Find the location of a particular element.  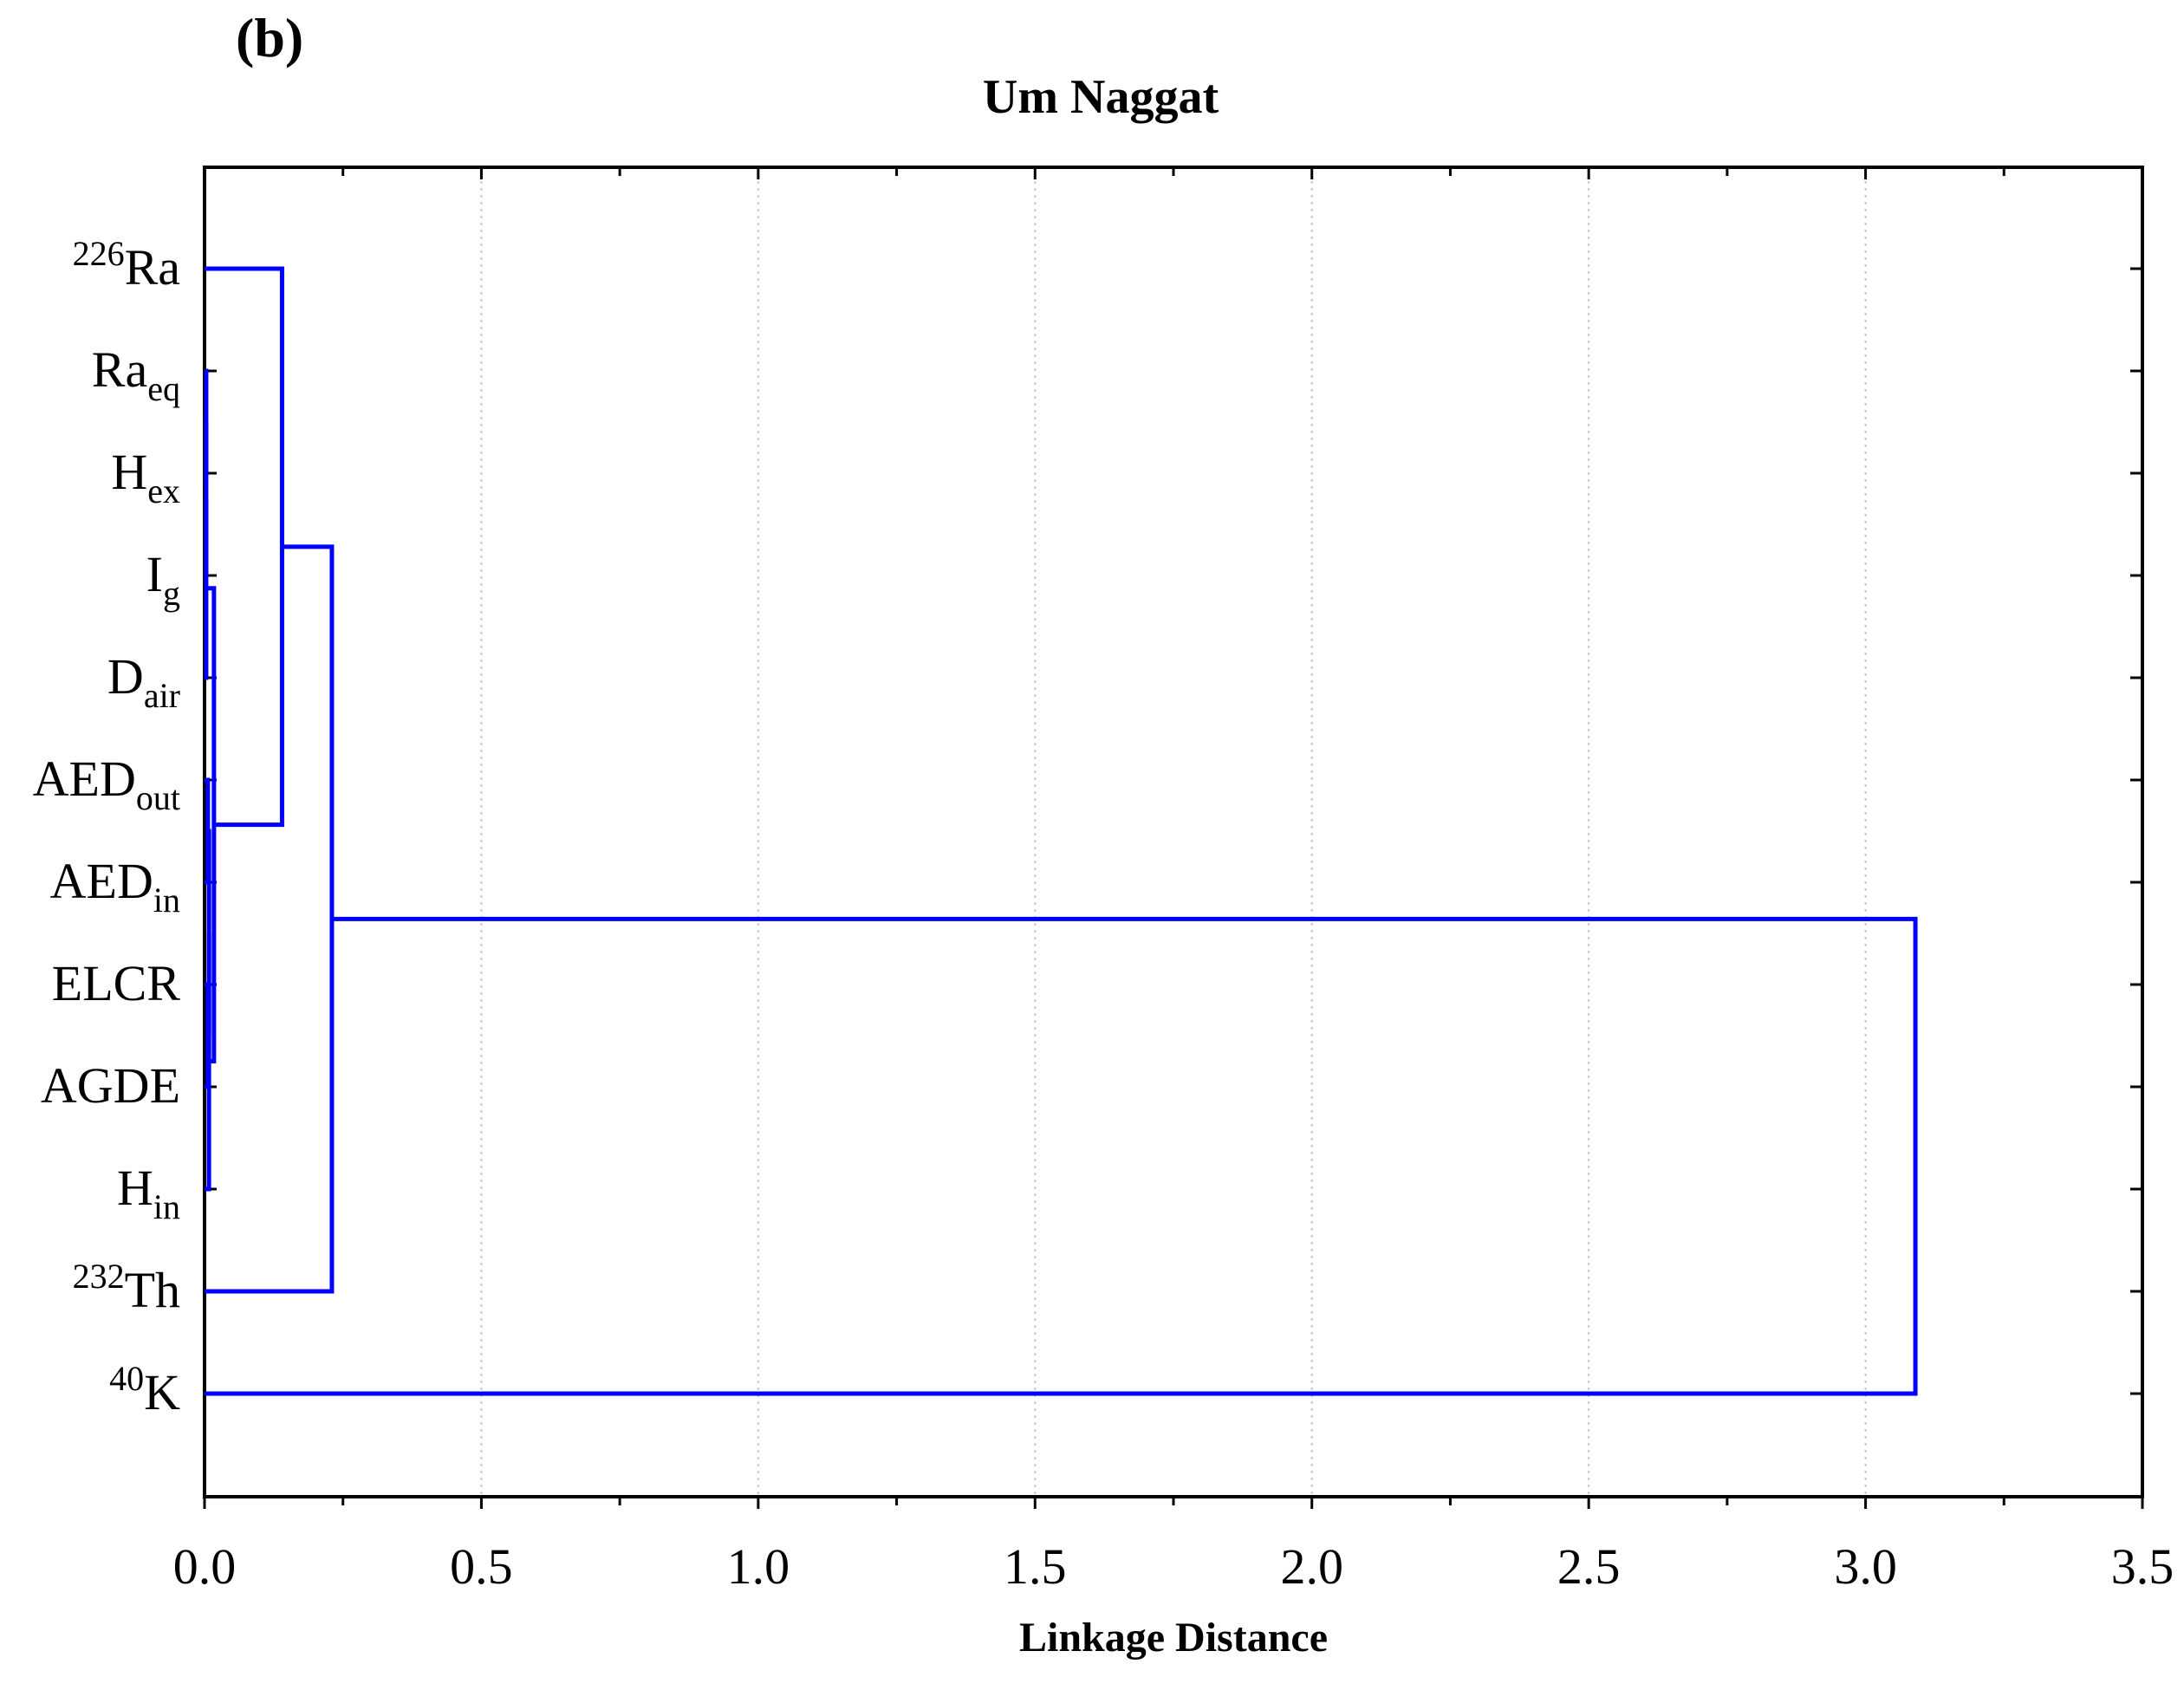

leaf-label: 226Ra is located at coordinates (126, 265).